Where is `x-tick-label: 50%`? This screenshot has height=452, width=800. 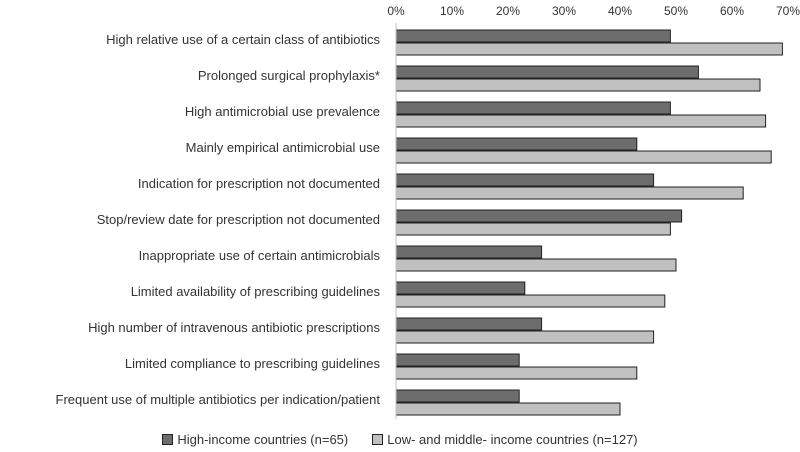 x-tick-label: 50% is located at coordinates (676, 11).